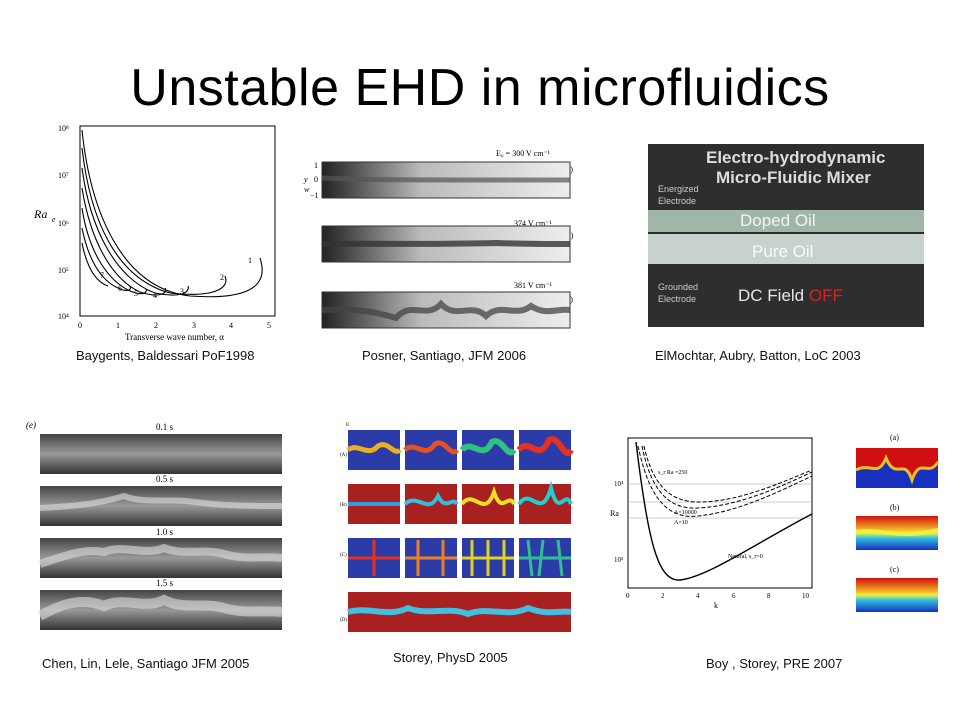  Describe the element at coordinates (678, 287) in the screenshot. I see `grounded-label-1: Grounded` at that location.